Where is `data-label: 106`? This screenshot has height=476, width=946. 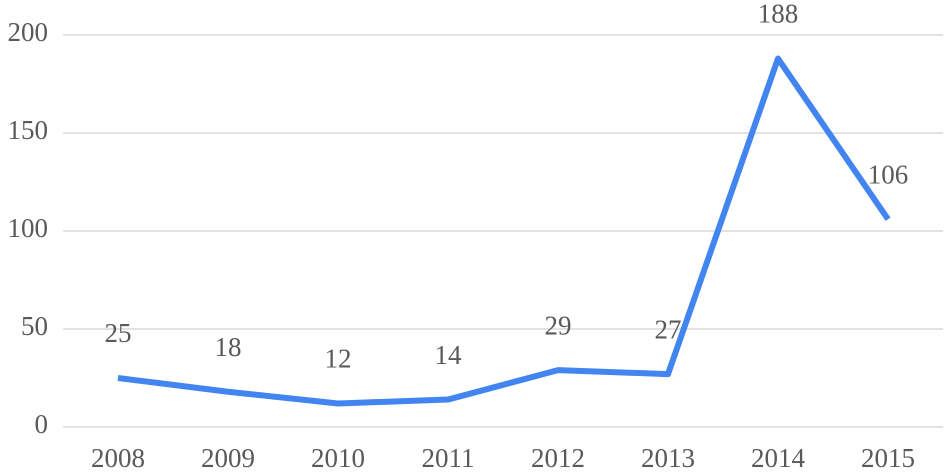 data-label: 106 is located at coordinates (888, 174).